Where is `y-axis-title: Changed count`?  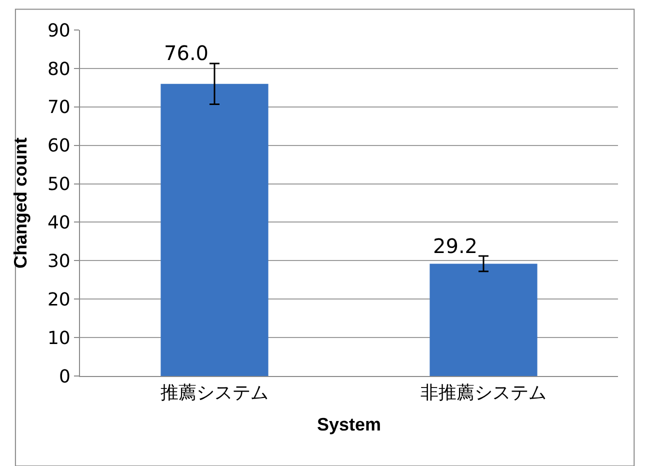
y-axis-title: Changed count is located at coordinates (20, 203).